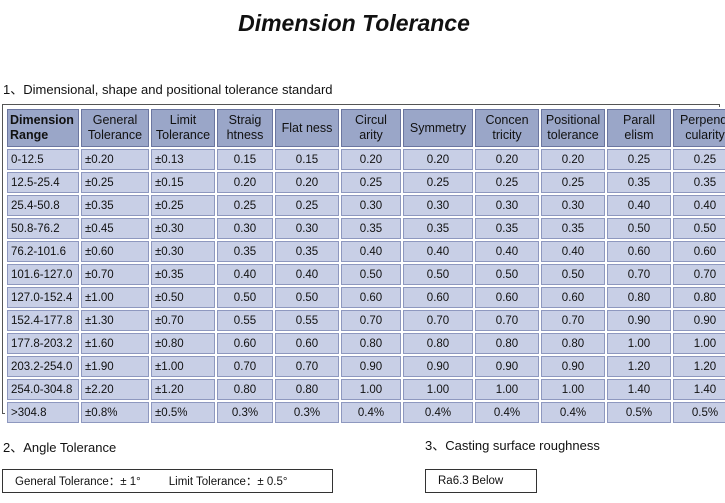 The height and width of the screenshot is (503, 725). Describe the element at coordinates (43, 128) in the screenshot. I see `header-dimension-range: Dimension Range` at that location.